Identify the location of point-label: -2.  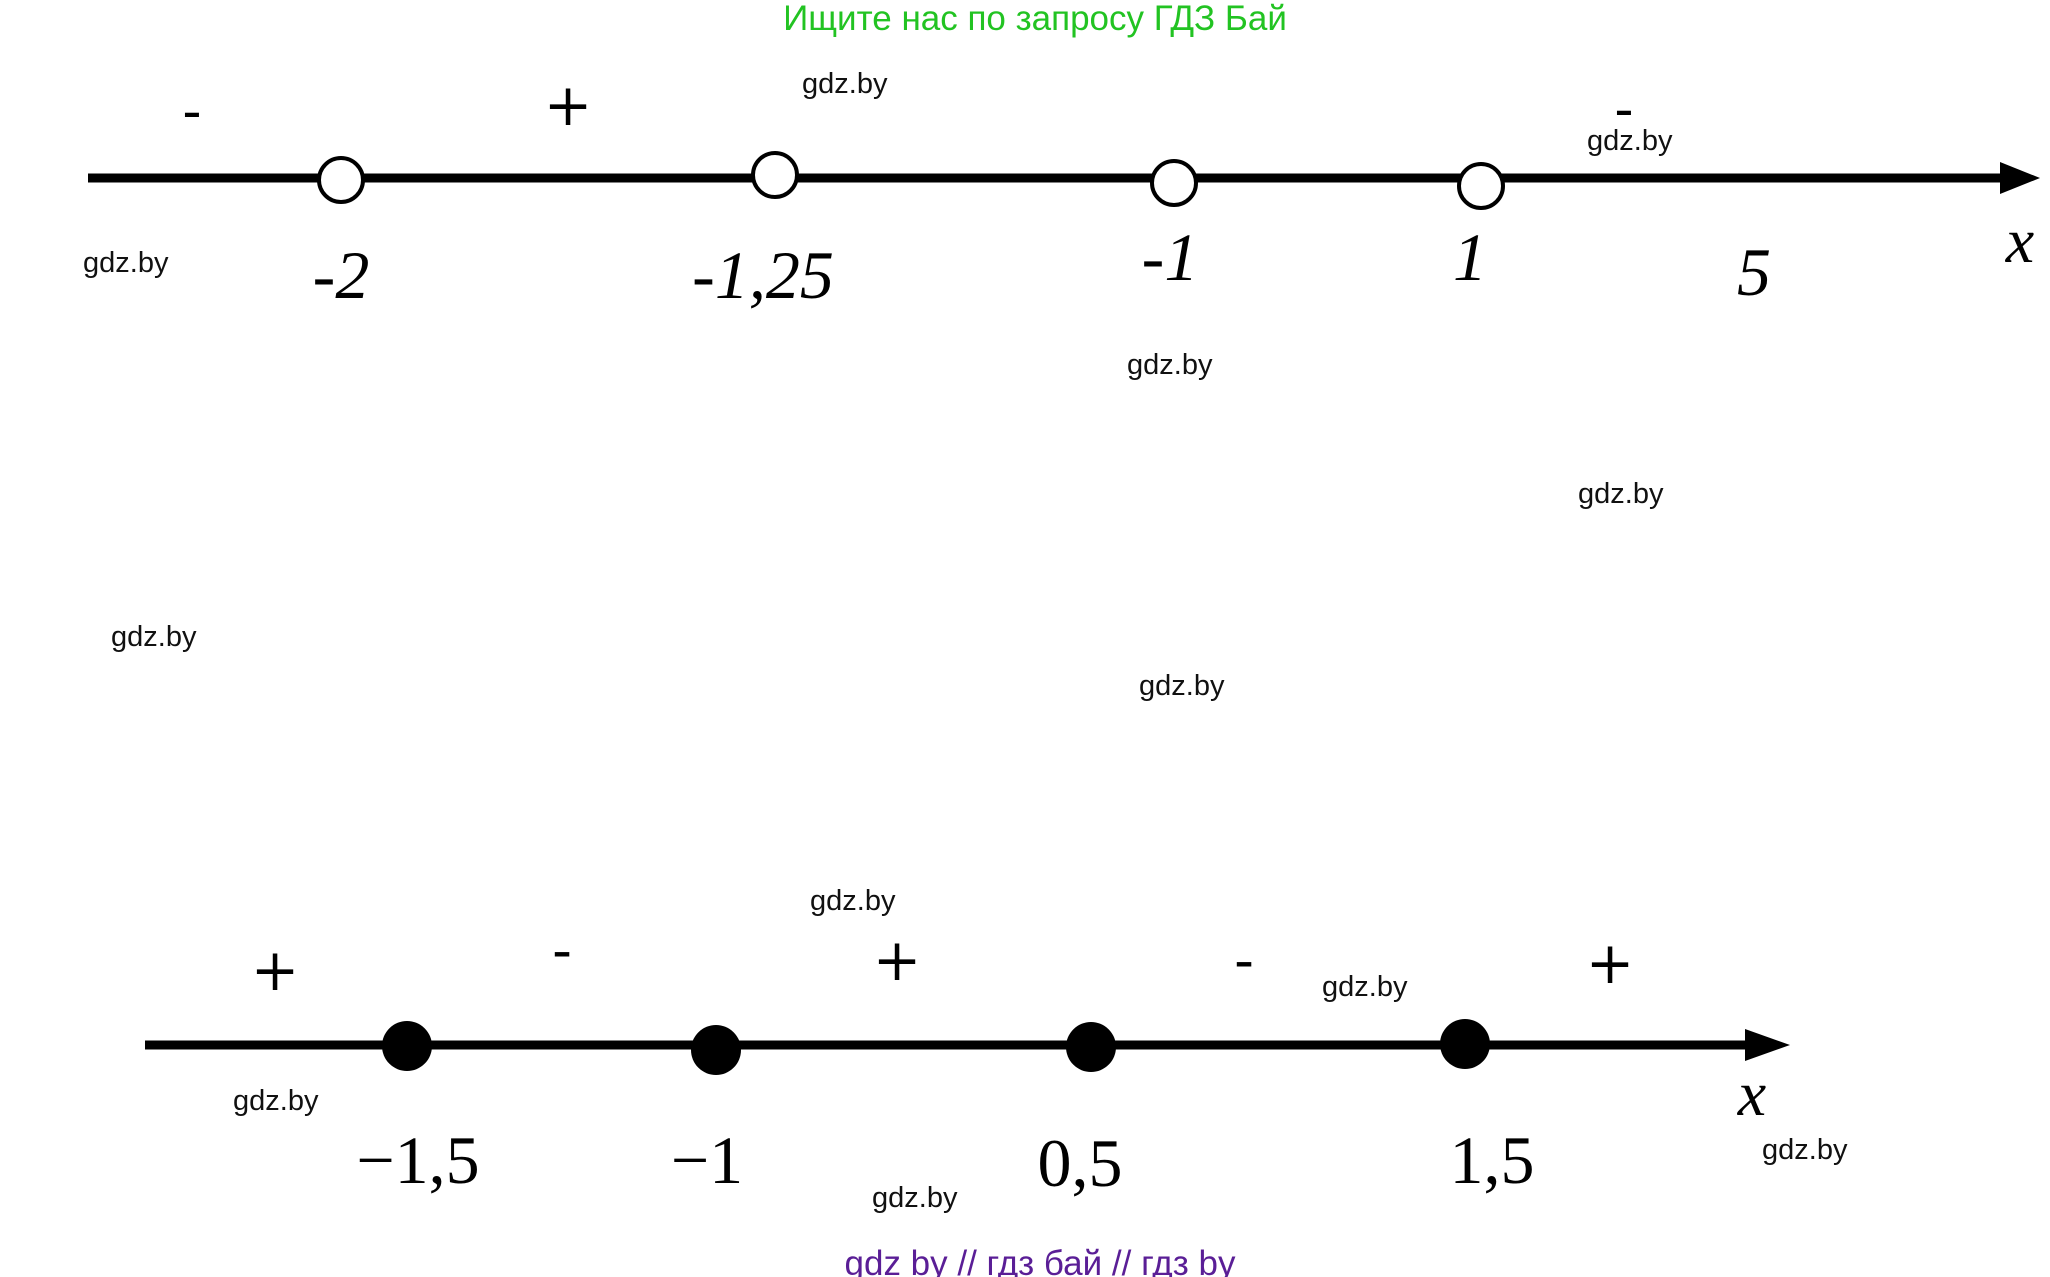
(341, 275).